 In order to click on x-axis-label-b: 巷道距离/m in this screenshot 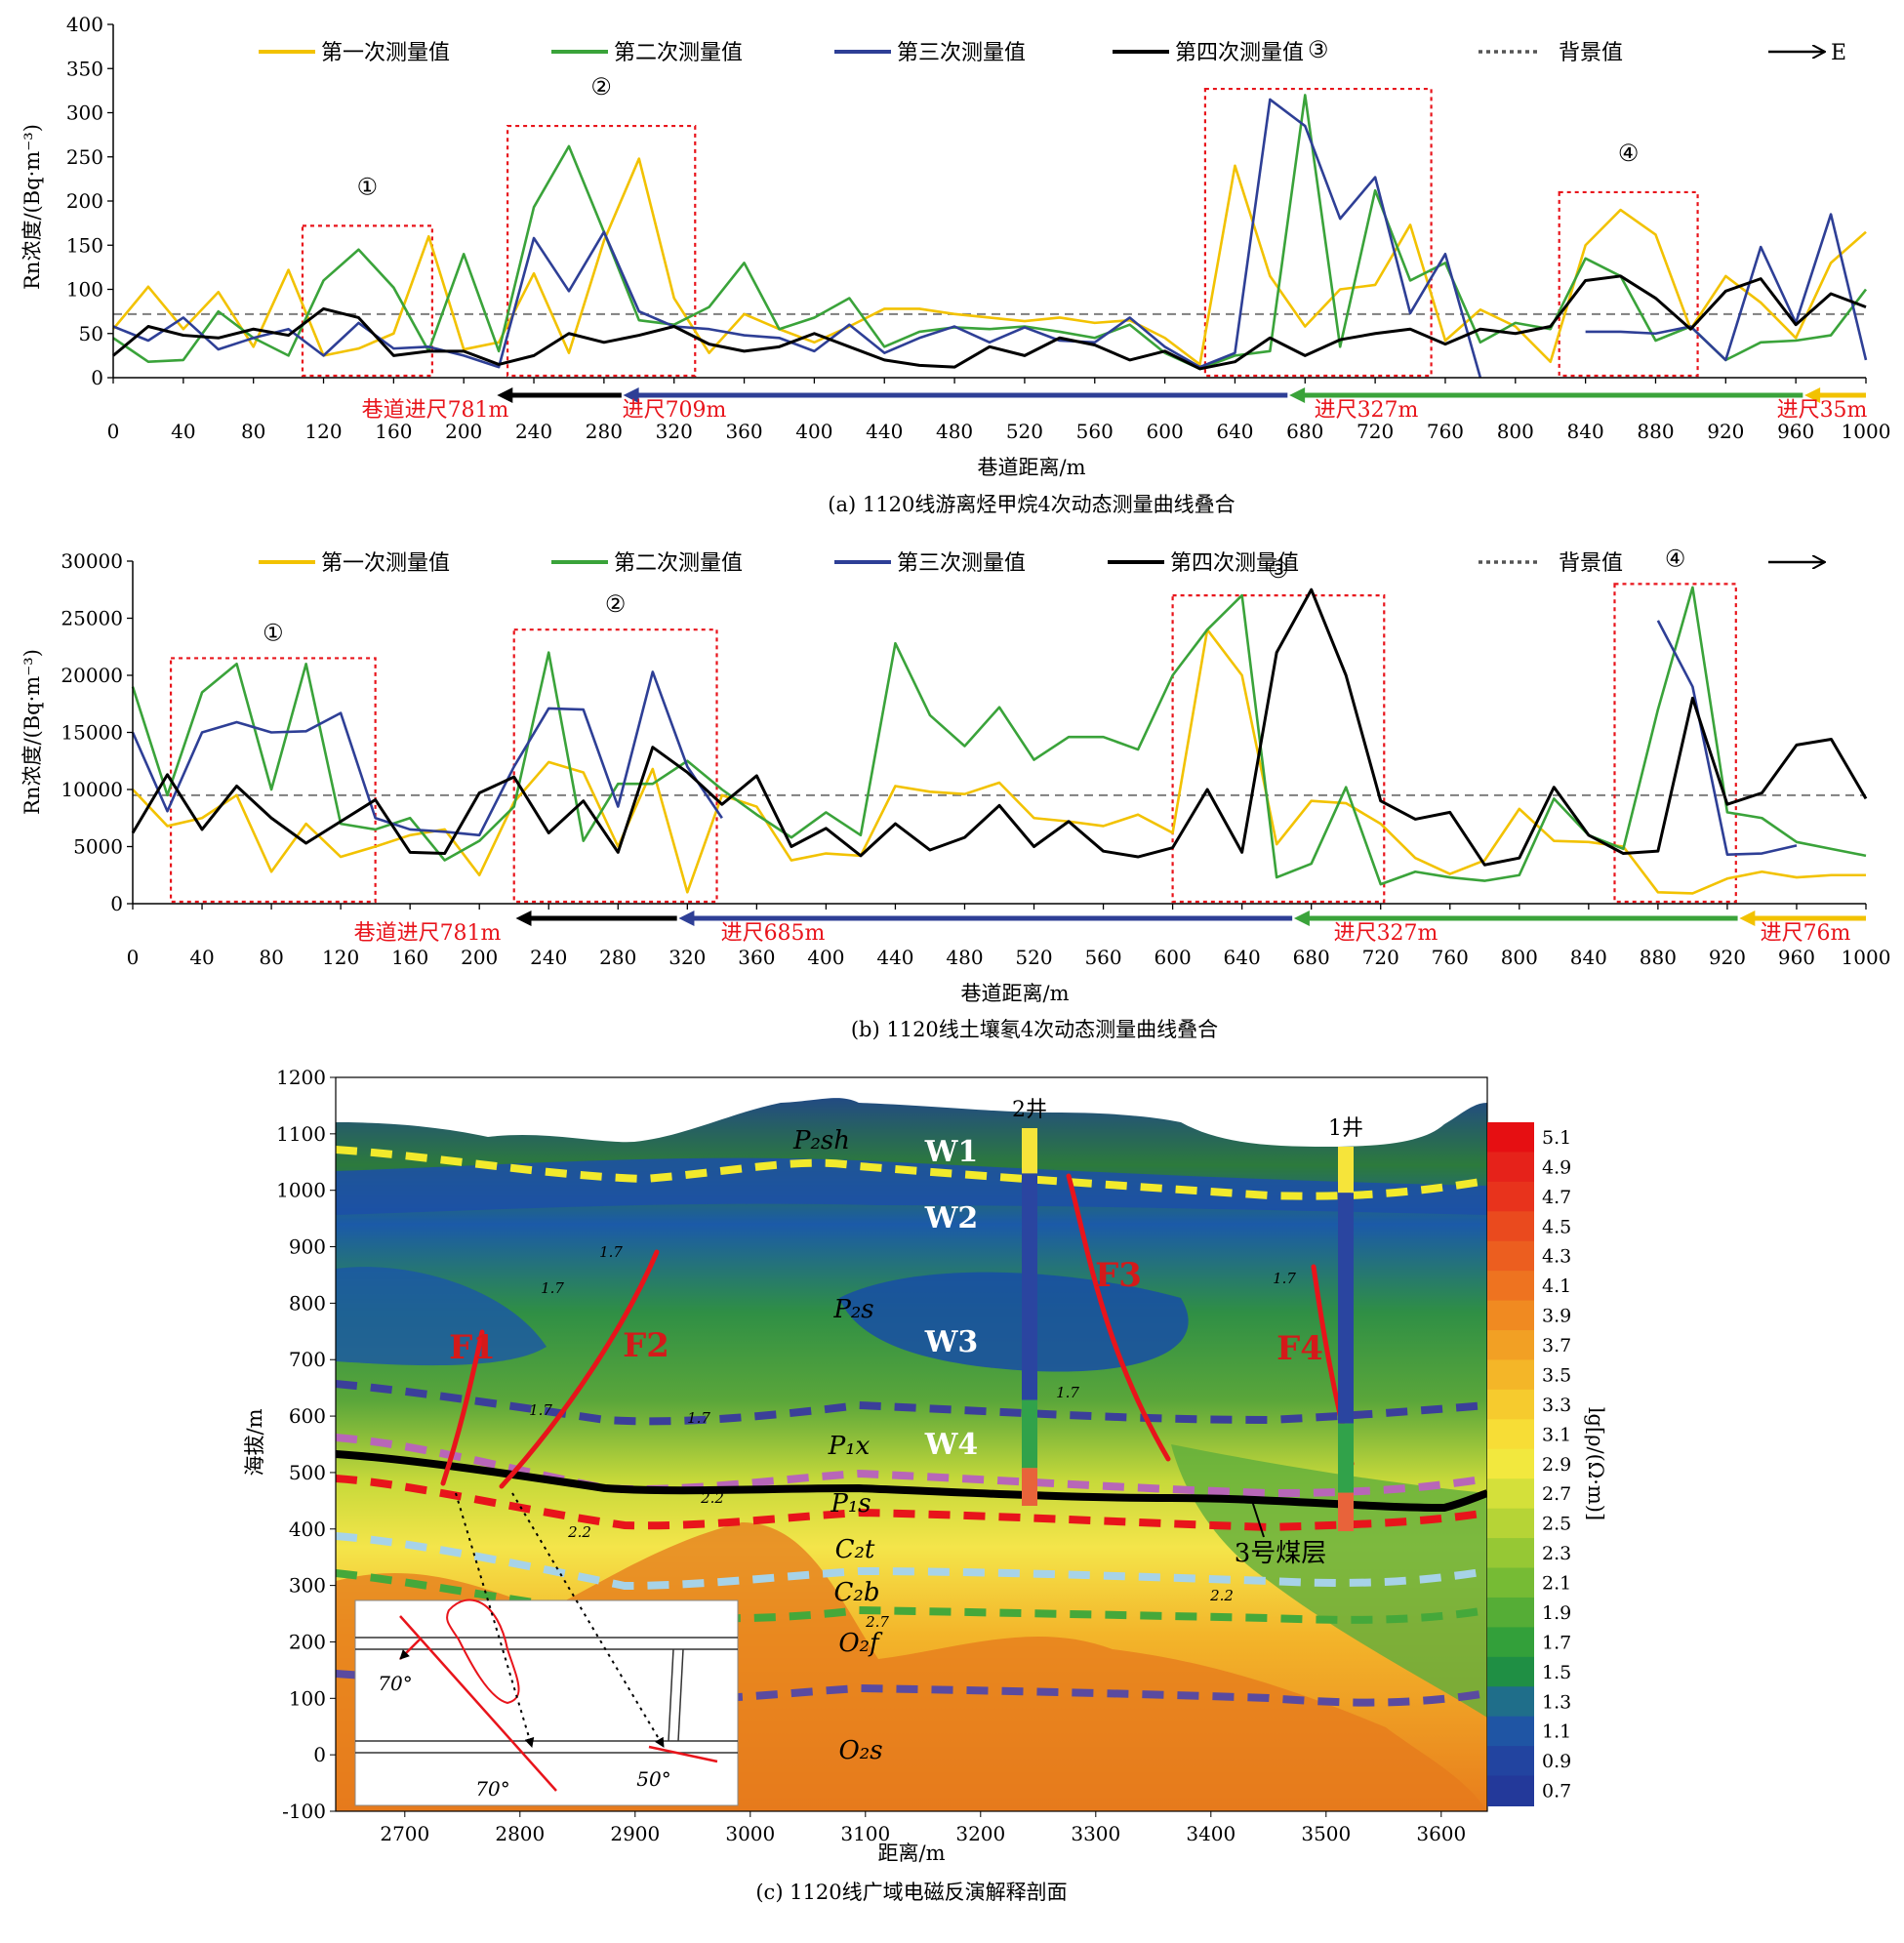, I will do `click(1015, 994)`.